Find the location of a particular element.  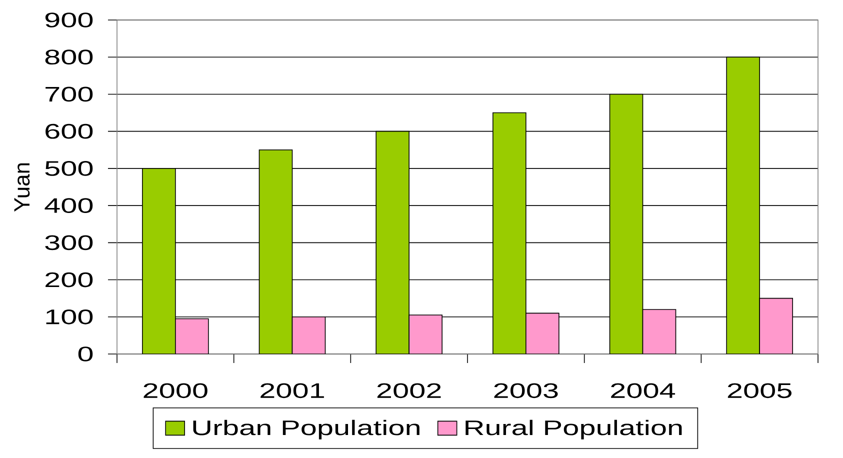

x-tick-label: 2002 is located at coordinates (409, 390).